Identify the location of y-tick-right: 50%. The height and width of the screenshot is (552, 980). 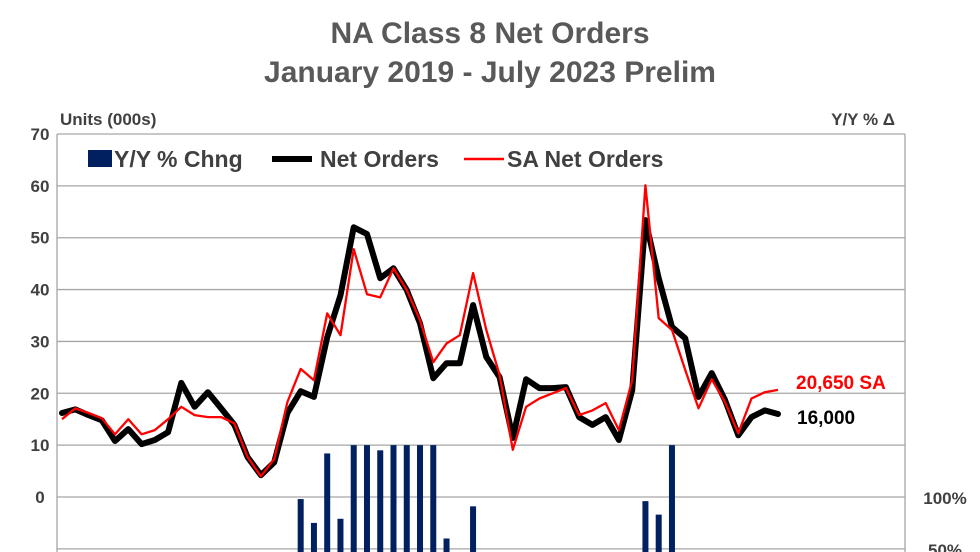
(945, 546).